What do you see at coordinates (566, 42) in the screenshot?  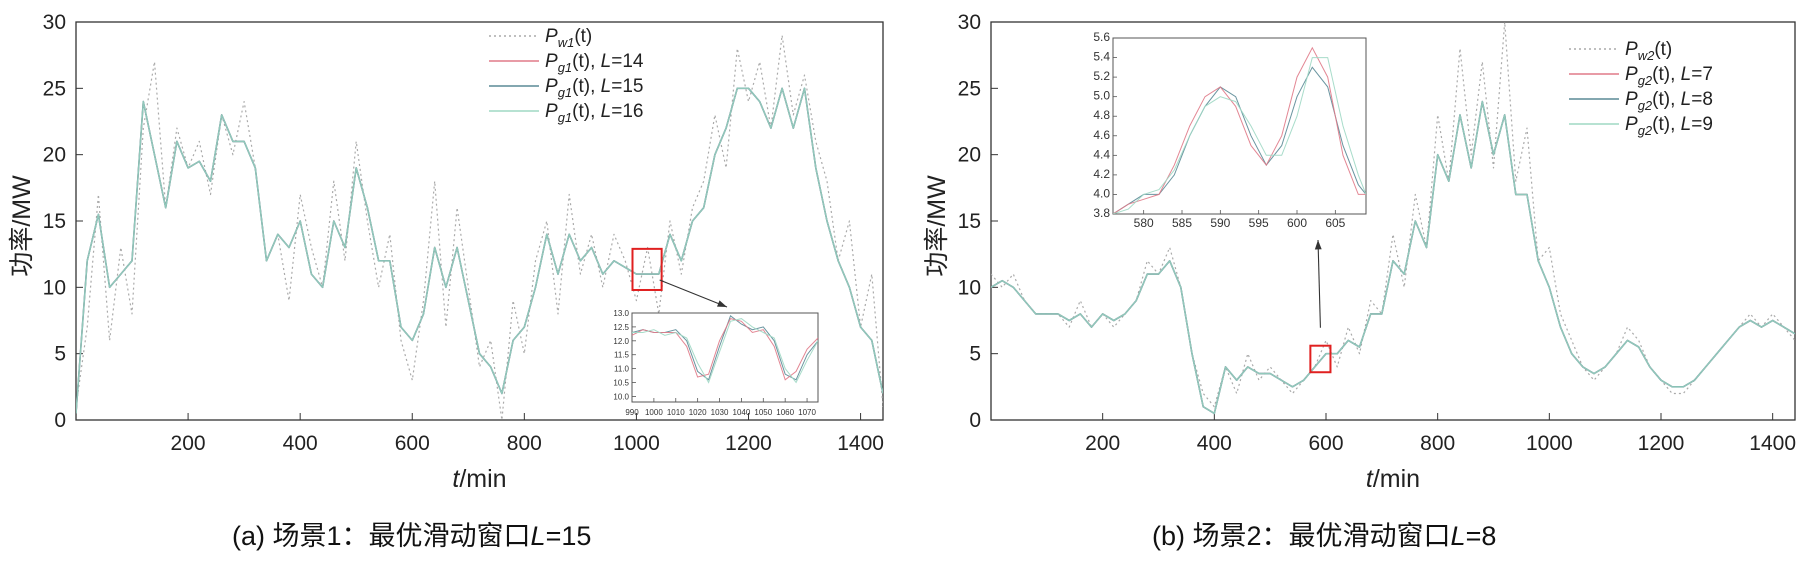 I see `legend-entry-part: w1` at bounding box center [566, 42].